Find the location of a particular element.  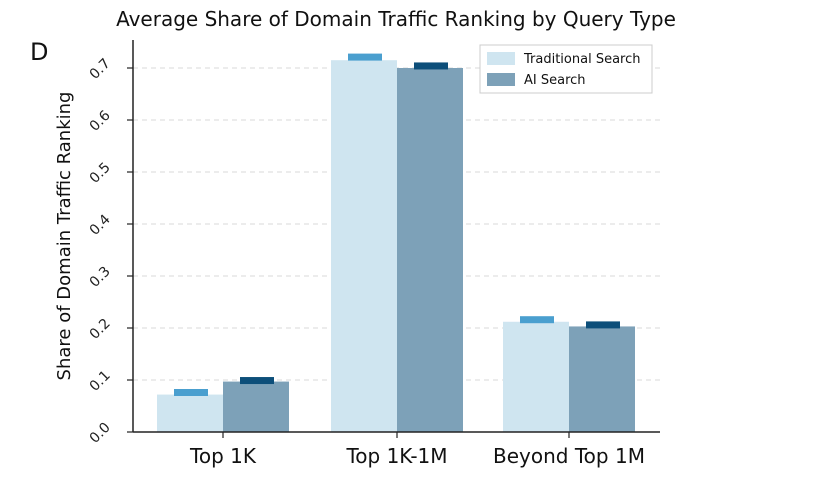

x-tick-label: Top 1K-1M is located at coordinates (396, 456).